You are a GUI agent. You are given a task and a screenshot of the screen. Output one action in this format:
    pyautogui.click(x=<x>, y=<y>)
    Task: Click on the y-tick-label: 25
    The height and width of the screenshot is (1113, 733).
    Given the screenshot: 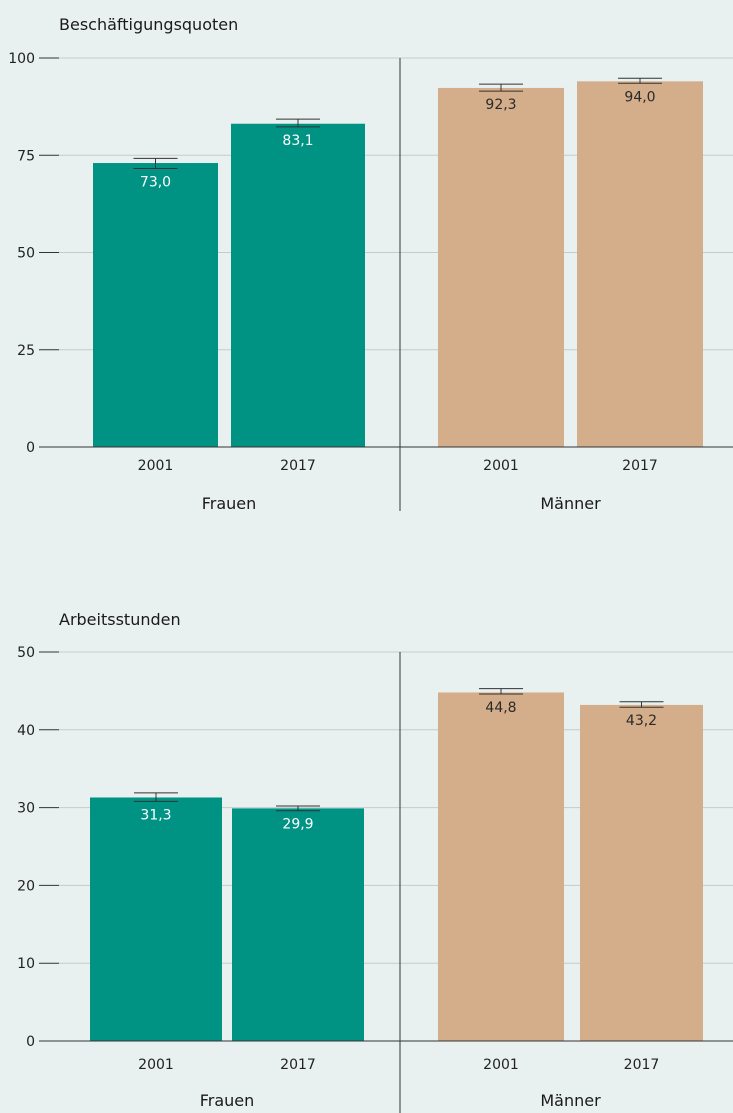 What is the action you would take?
    pyautogui.click(x=26, y=351)
    